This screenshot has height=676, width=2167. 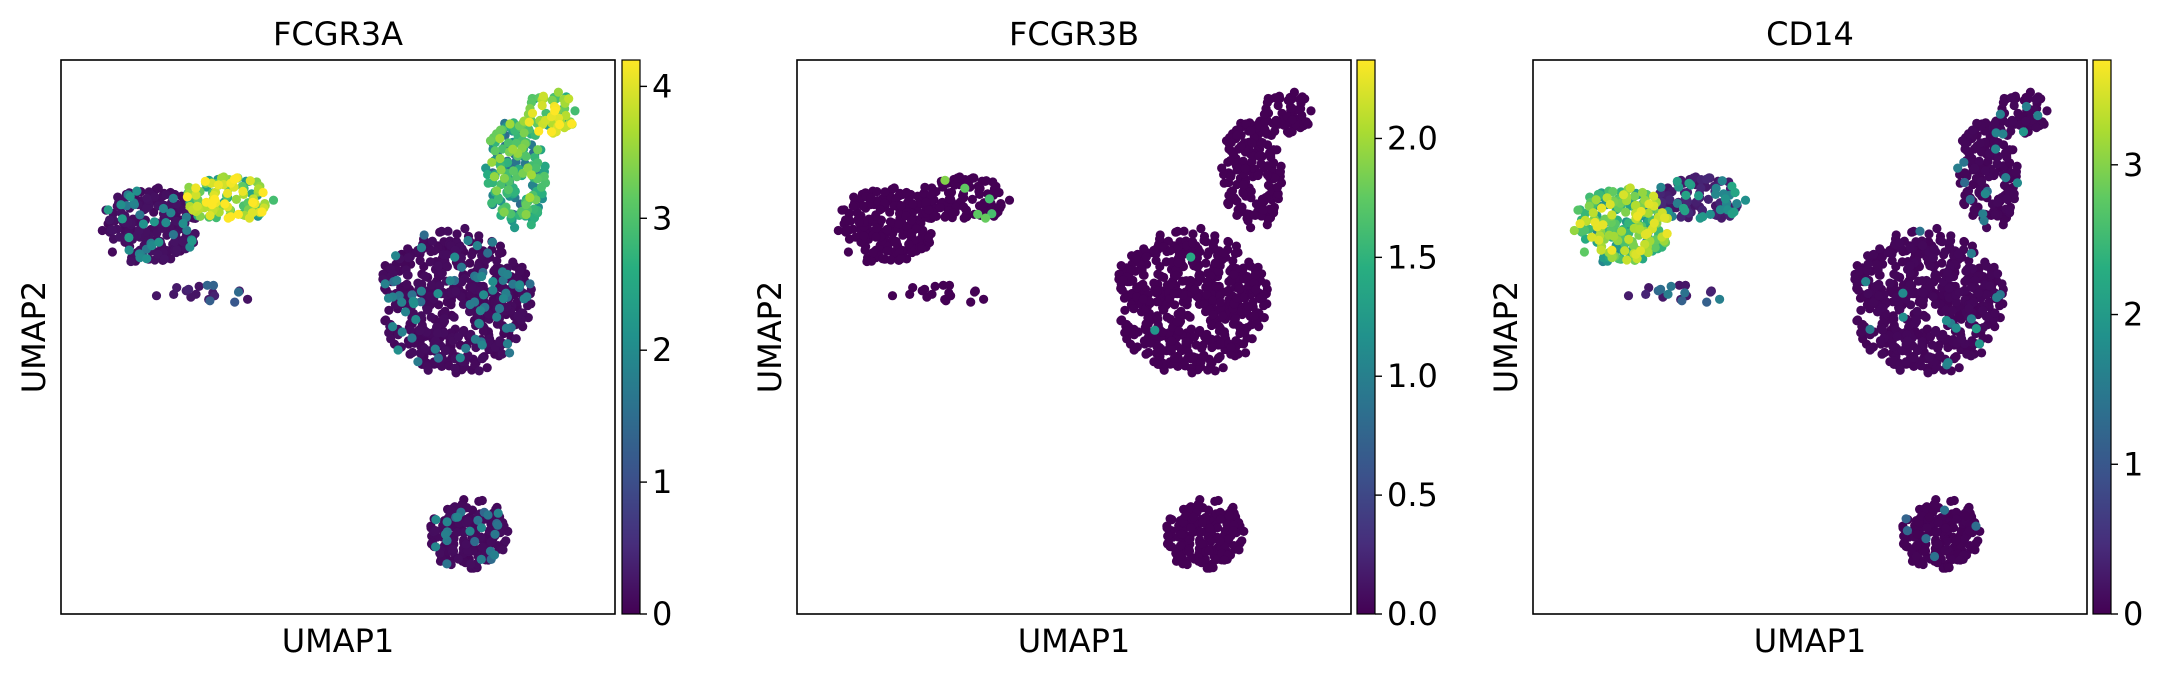 What do you see at coordinates (1397, 346) in the screenshot?
I see `colorbar: 0.0 0.5 1.0 1.5 2.0` at bounding box center [1397, 346].